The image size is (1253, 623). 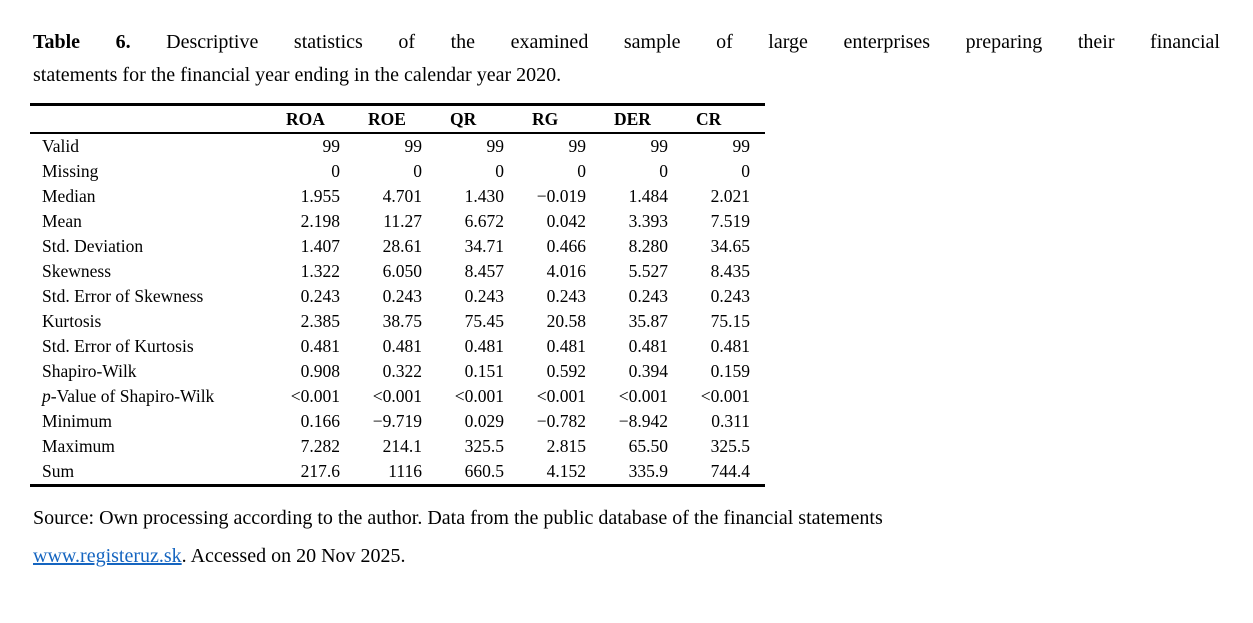 What do you see at coordinates (320, 321) in the screenshot?
I see `cell-value: 2.385` at bounding box center [320, 321].